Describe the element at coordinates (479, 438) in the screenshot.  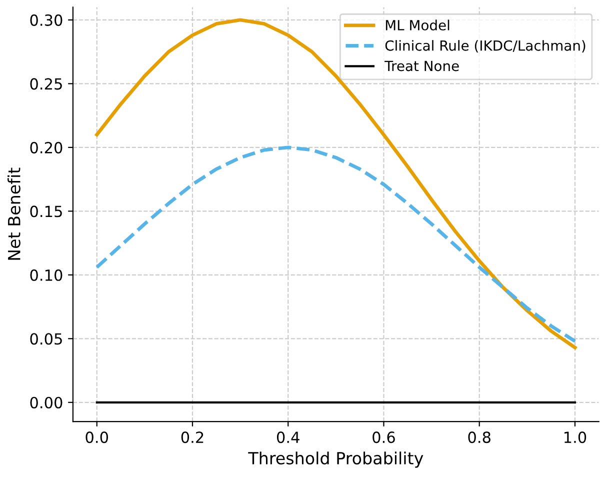
I see `x-tick-label: 0.8` at that location.